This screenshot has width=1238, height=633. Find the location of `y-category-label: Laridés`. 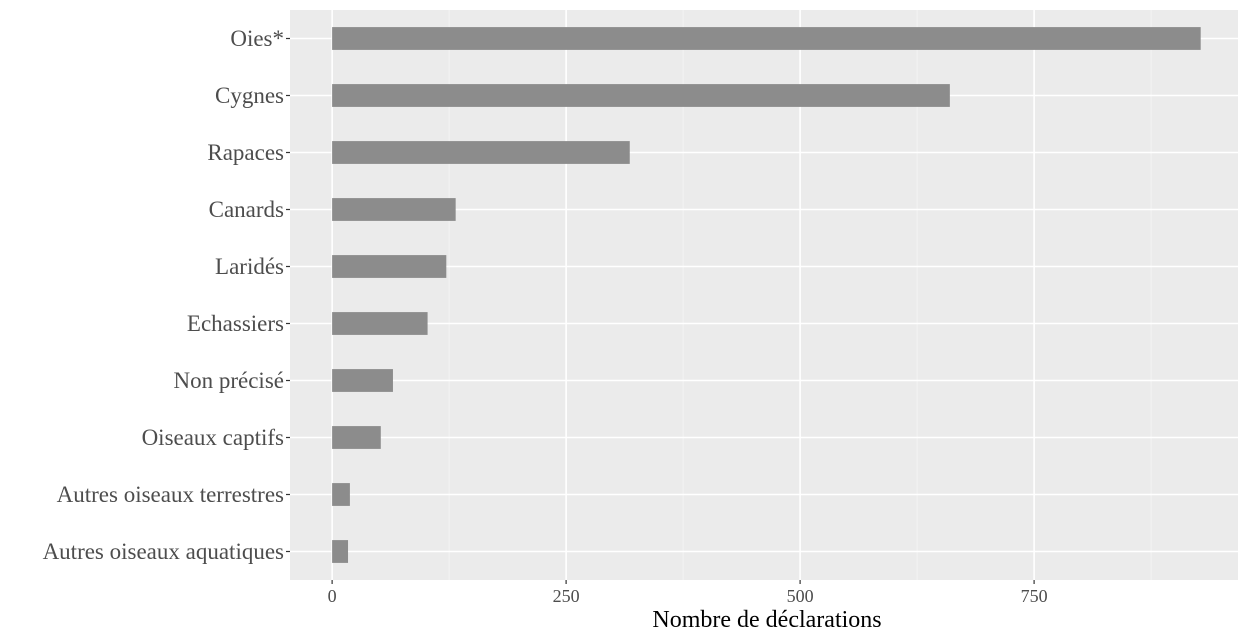

y-category-label: Laridés is located at coordinates (249, 266).